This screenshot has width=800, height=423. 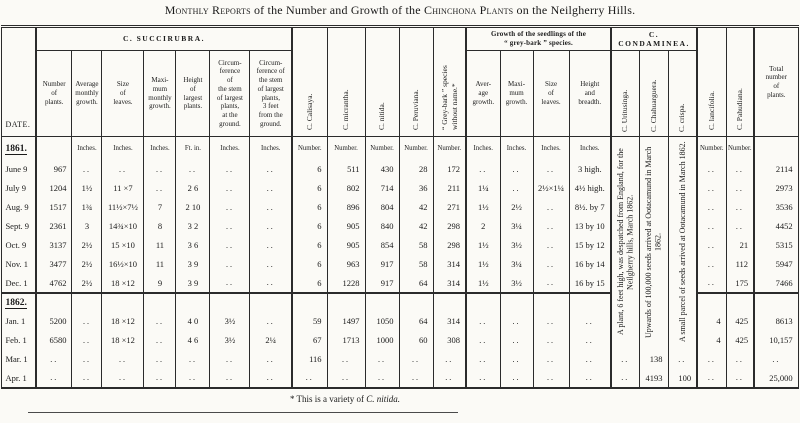 What do you see at coordinates (653, 93) in the screenshot?
I see `species-column-header-chahuarguera: C. Chahuarguera.` at bounding box center [653, 93].